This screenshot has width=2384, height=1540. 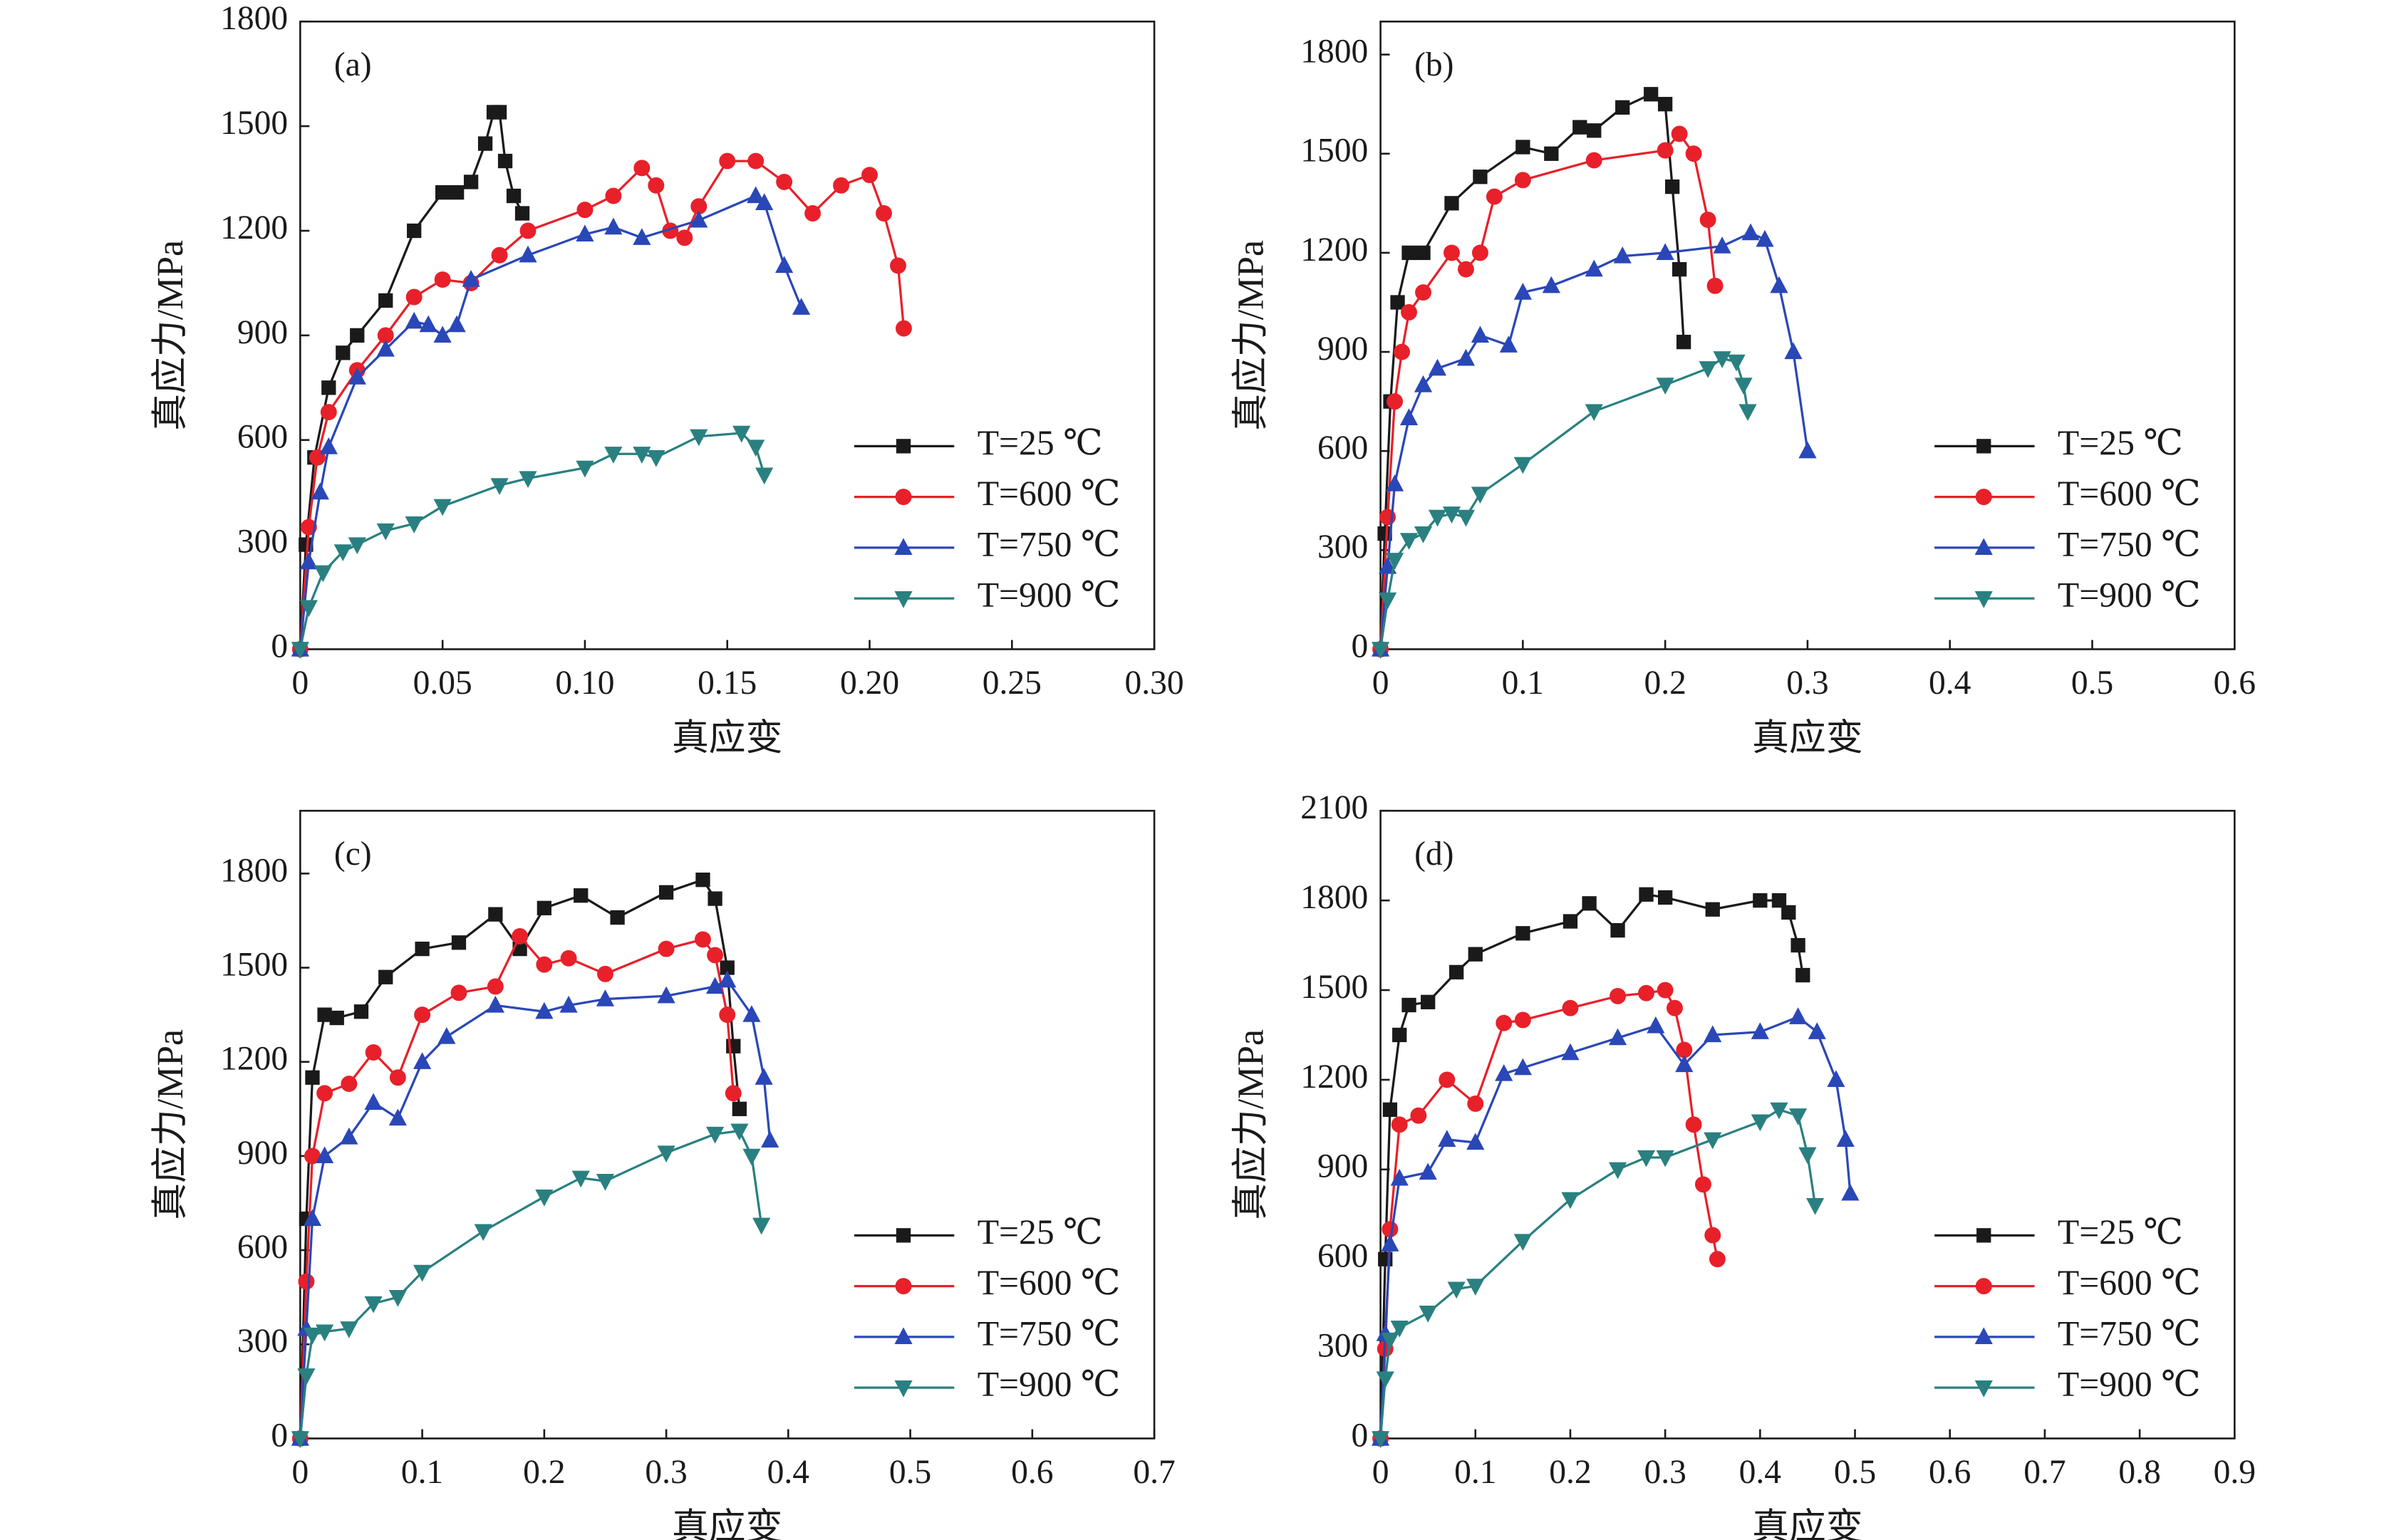 I want to click on x-tick-label: 0.15, so click(x=727, y=683).